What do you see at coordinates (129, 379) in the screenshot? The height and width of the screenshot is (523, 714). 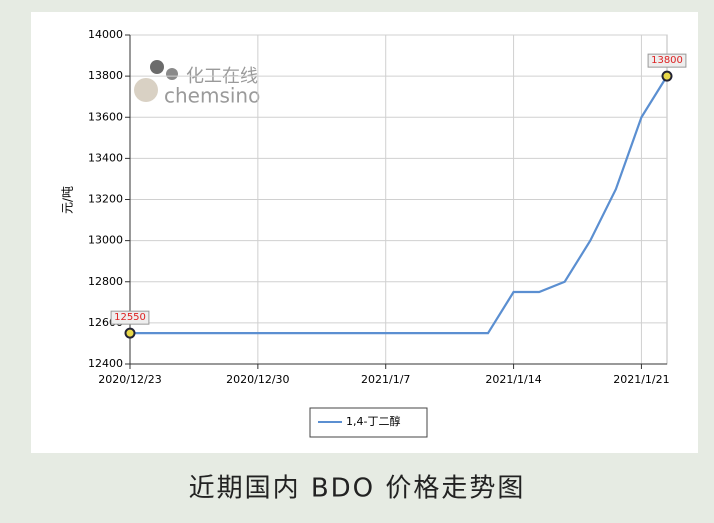 I see `x-tick-label: 2020/12/23` at bounding box center [129, 379].